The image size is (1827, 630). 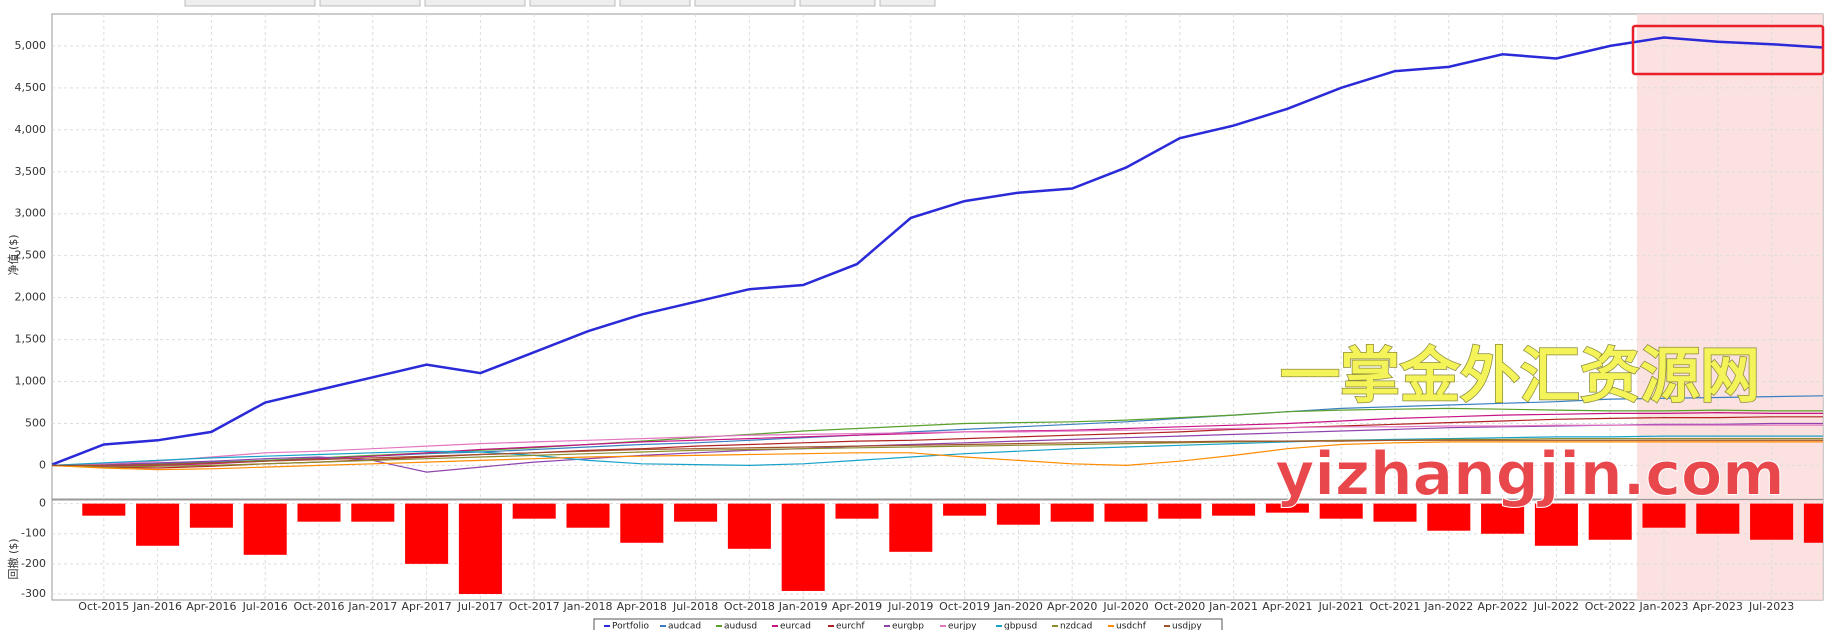 What do you see at coordinates (1718, 606) in the screenshot?
I see `x-tick-label: Apr-2023` at bounding box center [1718, 606].